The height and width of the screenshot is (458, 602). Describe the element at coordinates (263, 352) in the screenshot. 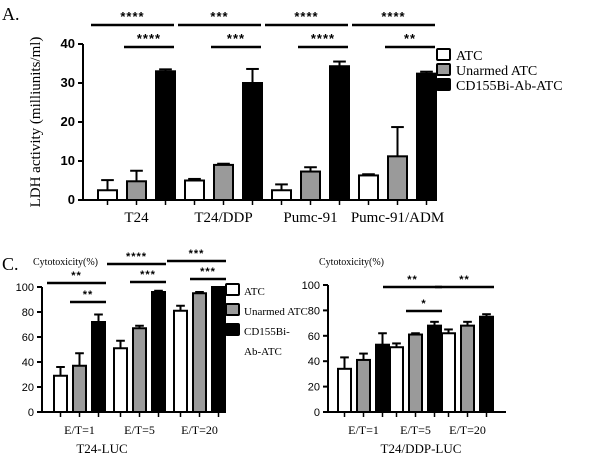

I see `legend-label: Ab-ATC` at that location.